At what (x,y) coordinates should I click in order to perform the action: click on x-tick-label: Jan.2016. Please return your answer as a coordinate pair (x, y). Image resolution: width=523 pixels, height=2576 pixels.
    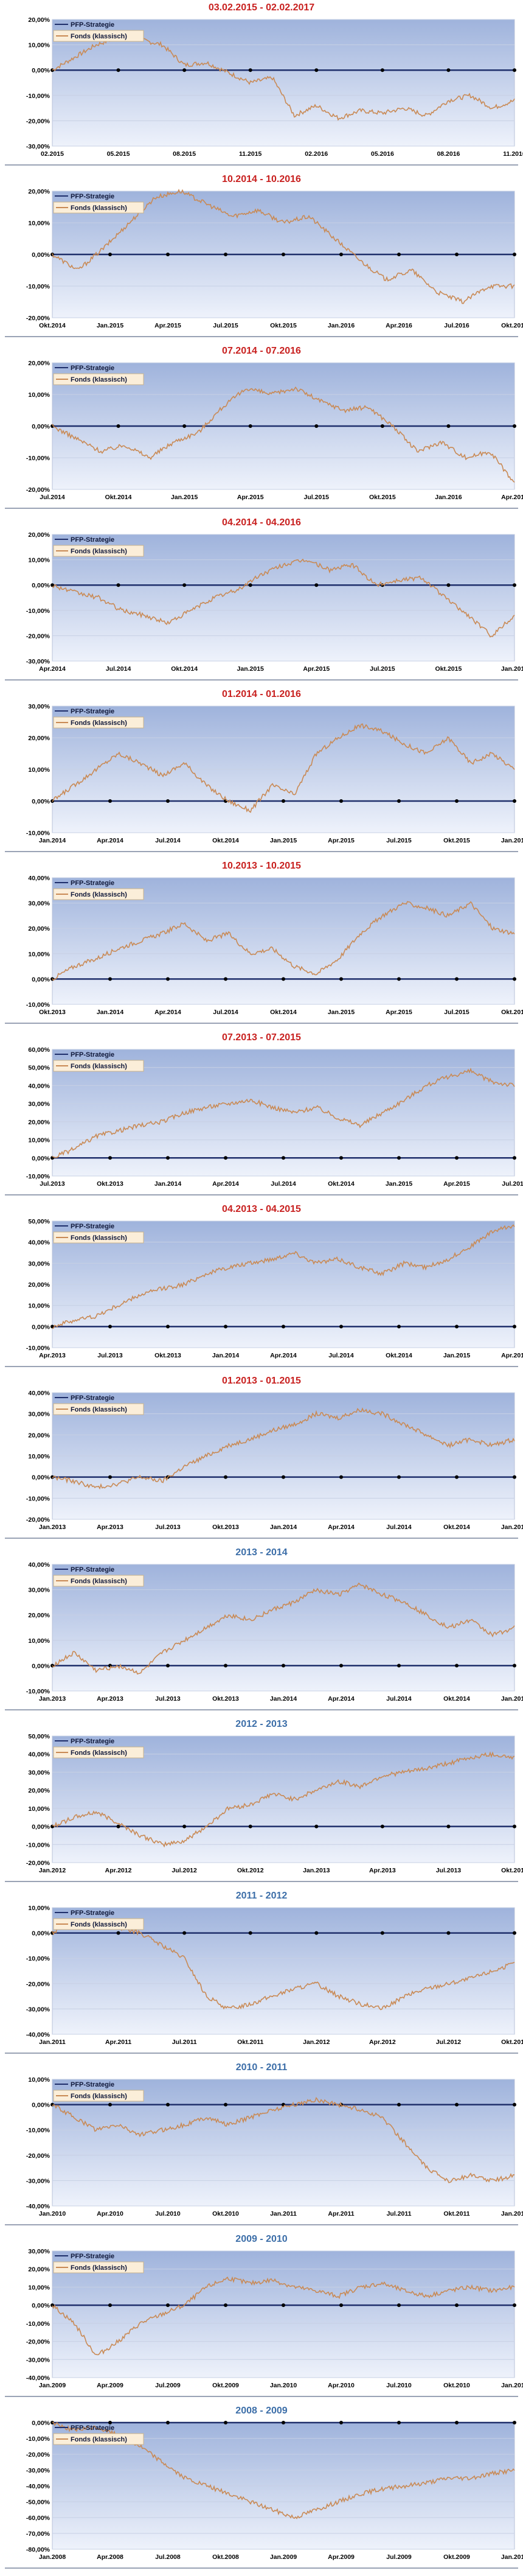
    Looking at the image, I should click on (449, 497).